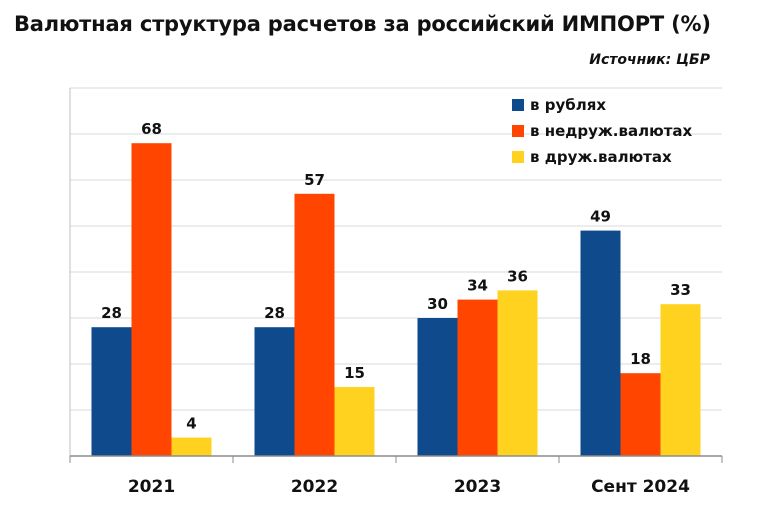 The width and height of the screenshot is (762, 520). I want to click on chart-source: Источник: ЦБР, so click(649, 60).